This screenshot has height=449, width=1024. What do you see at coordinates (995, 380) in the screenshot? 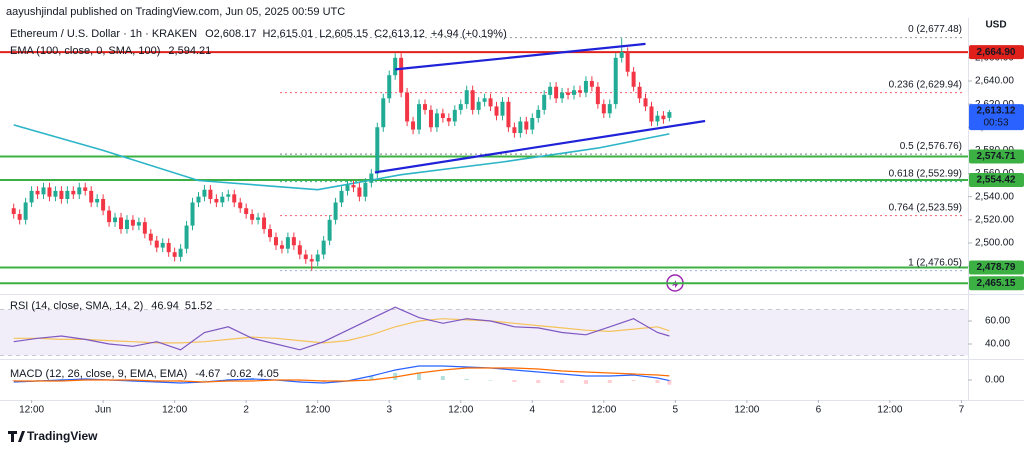
I see `y-tick-label: 0.00` at bounding box center [995, 380].